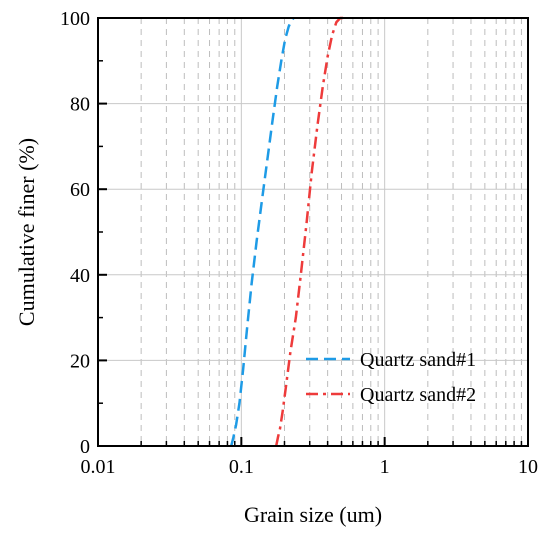 The image size is (550, 537). Describe the element at coordinates (391, 377) in the screenshot. I see `legend: Quartz sand#1 Quartz sand#2` at that location.